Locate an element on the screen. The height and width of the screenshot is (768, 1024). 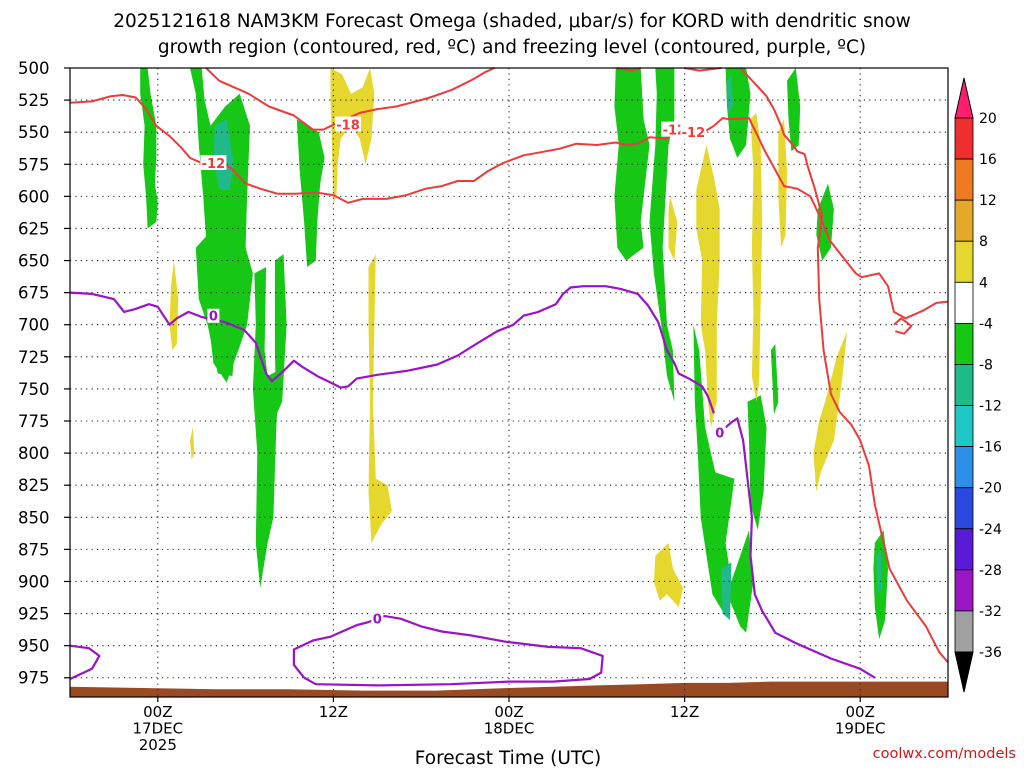
y-tick-label-5: 625 is located at coordinates (34, 228).